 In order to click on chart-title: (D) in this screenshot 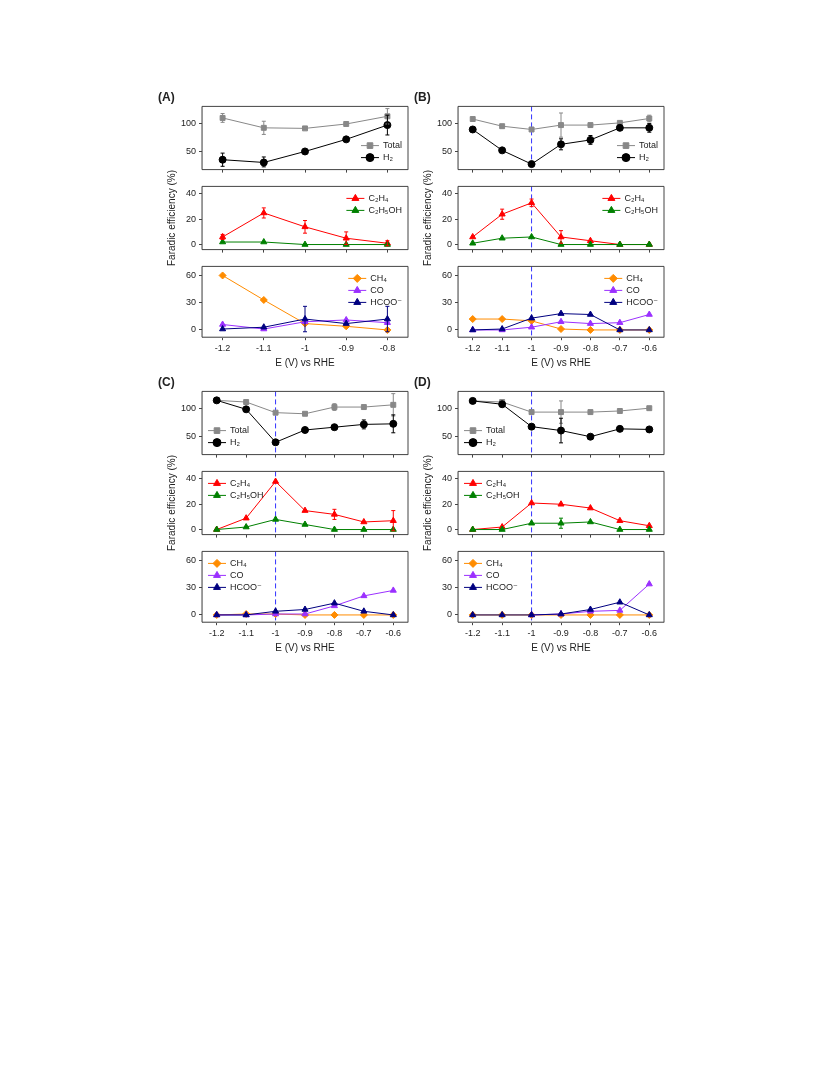, I will do `click(422, 381)`.